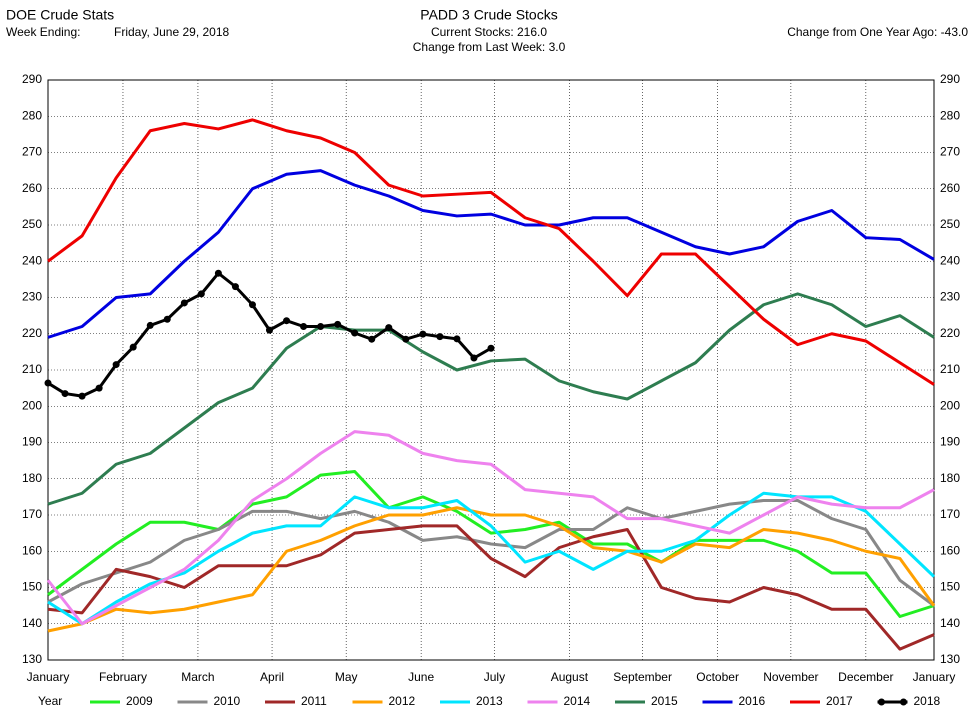 The width and height of the screenshot is (972, 715). Describe the element at coordinates (950, 369) in the screenshot. I see `y2-tick-label: 210` at that location.